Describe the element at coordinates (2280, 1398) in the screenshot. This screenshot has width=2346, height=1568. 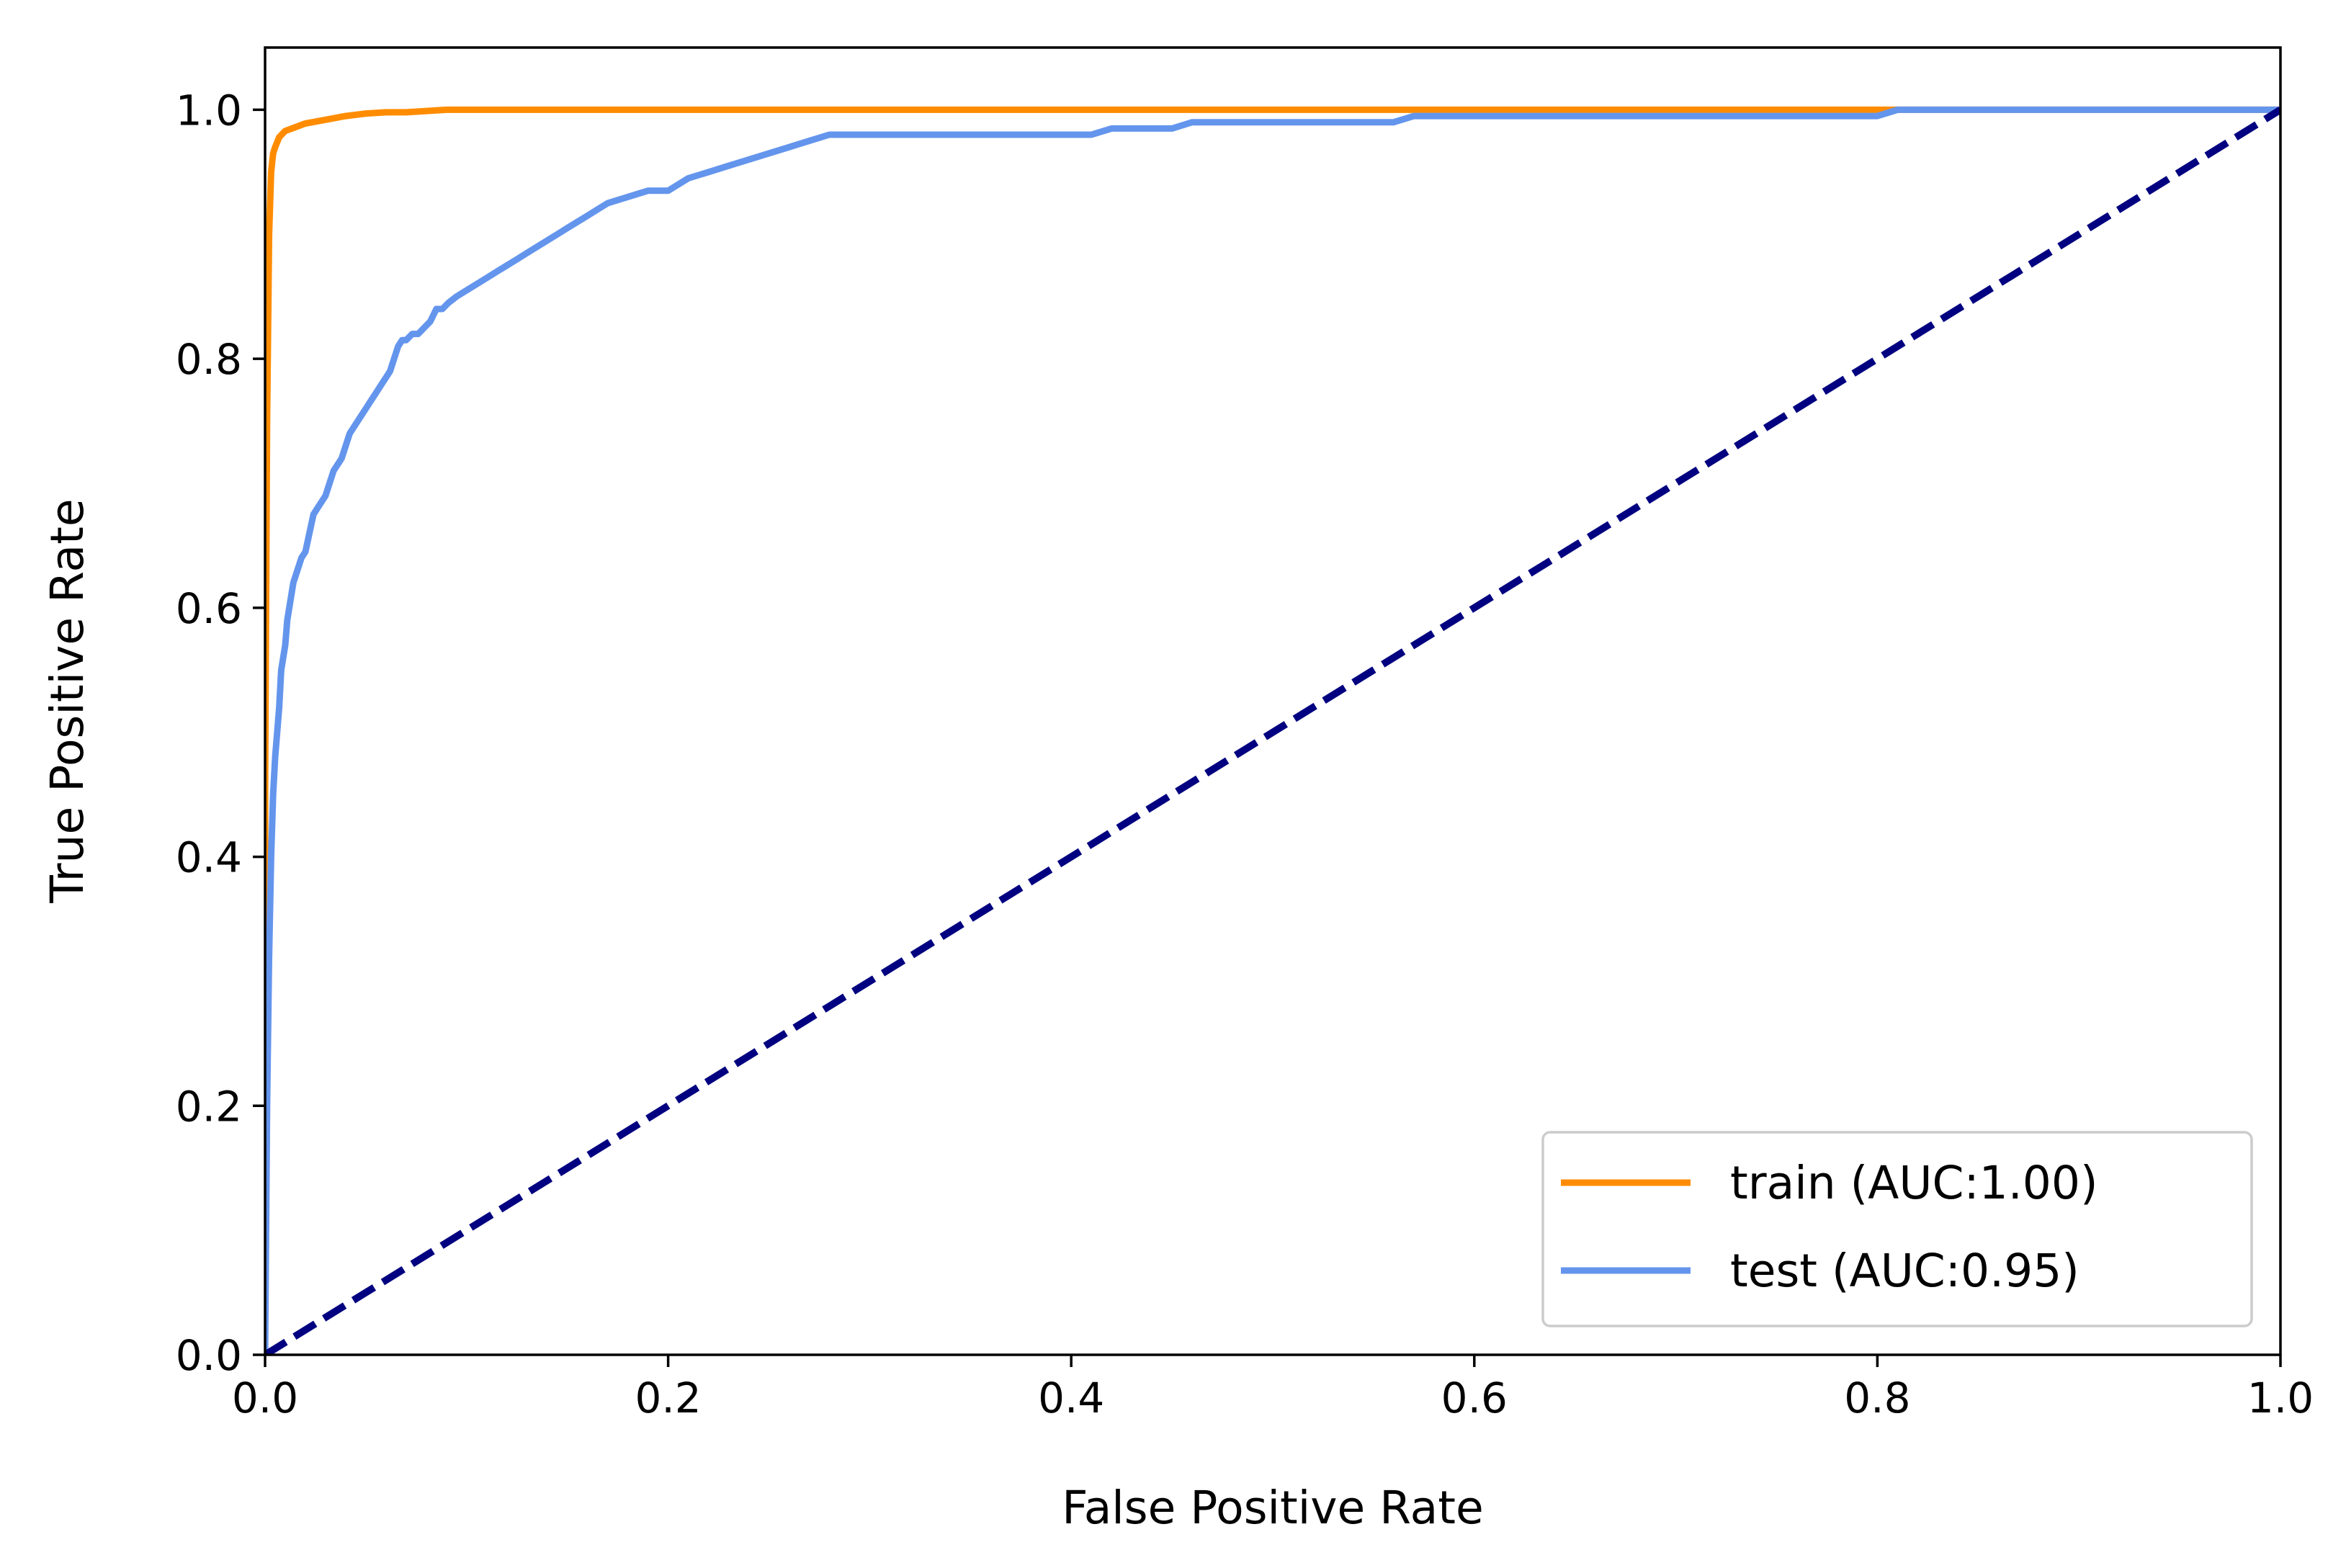
I see `x-tick-label: 1.0` at that location.